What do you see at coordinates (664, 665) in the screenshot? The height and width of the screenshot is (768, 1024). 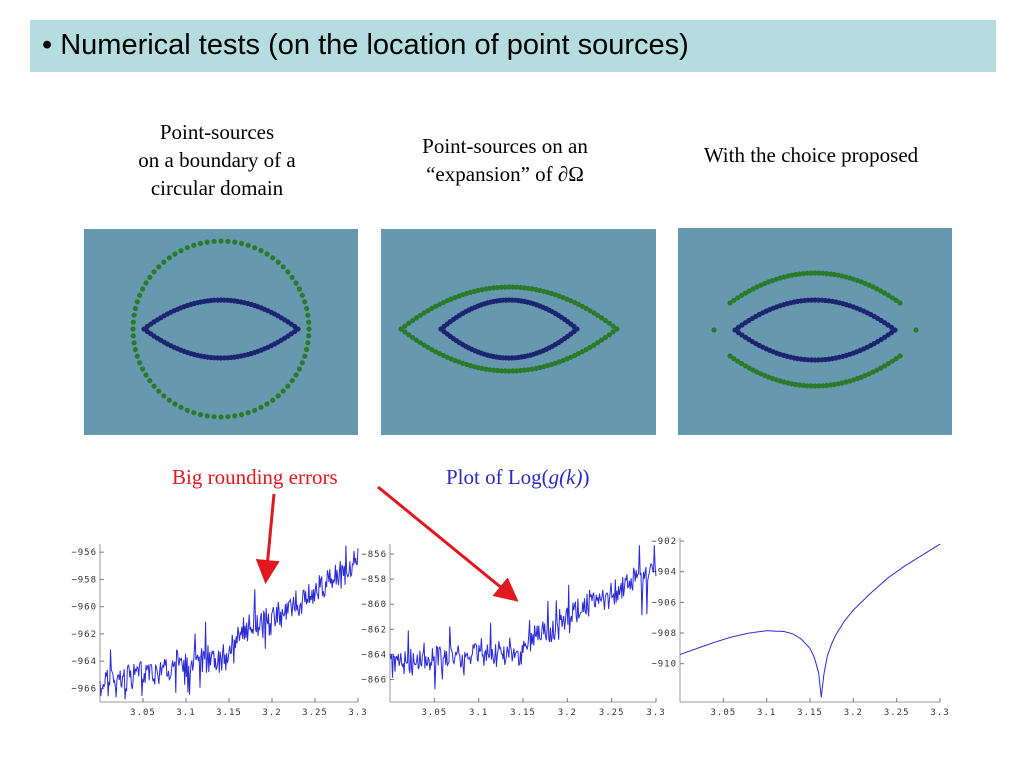 I see `y-tick-label: −910` at bounding box center [664, 665].